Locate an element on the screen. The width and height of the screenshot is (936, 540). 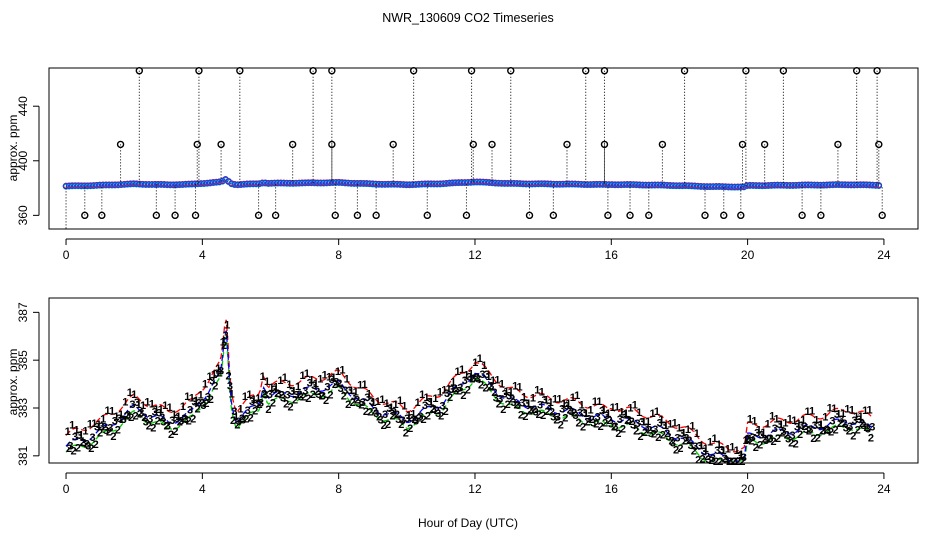
top-y-tick-label: 400 is located at coordinates (23, 160).